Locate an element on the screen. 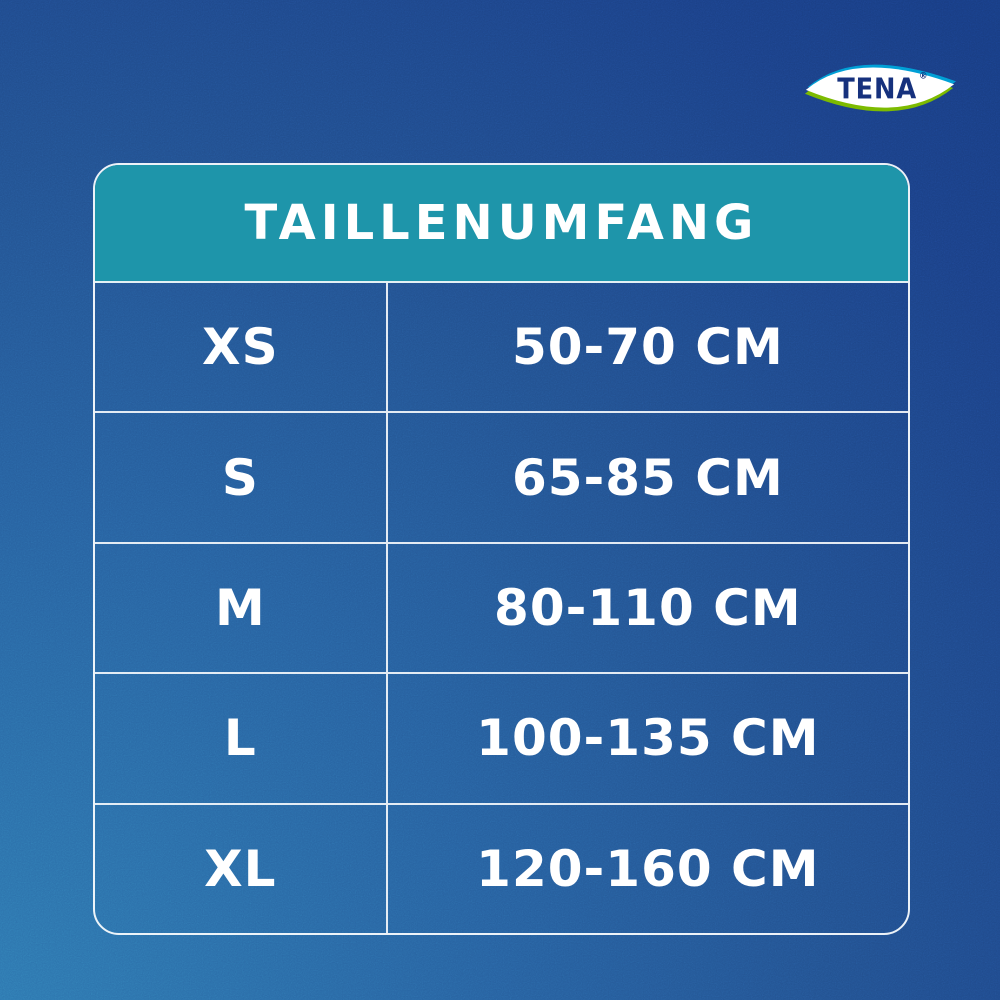  table-title: TAILLENUMFANG is located at coordinates (501, 223).